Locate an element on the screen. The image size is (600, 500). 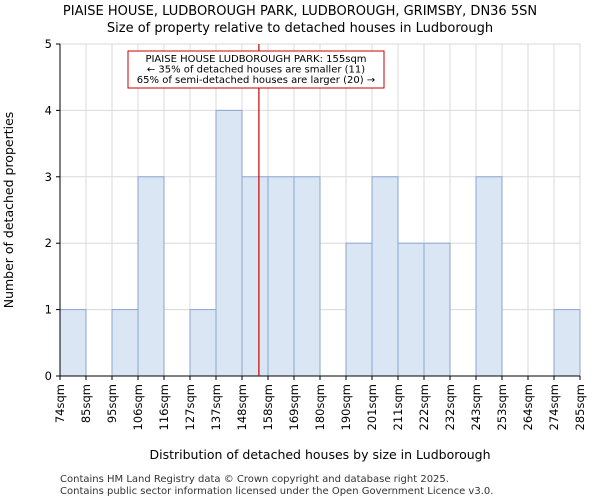
x-tick-label: 201sqm is located at coordinates (372, 407).